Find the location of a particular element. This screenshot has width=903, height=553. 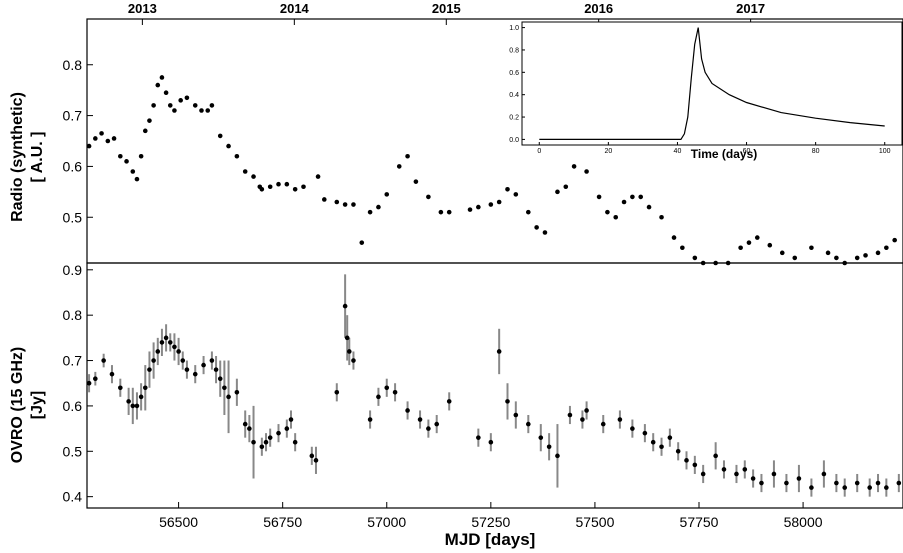

inset-x-tick-label: 100 is located at coordinates (885, 151).